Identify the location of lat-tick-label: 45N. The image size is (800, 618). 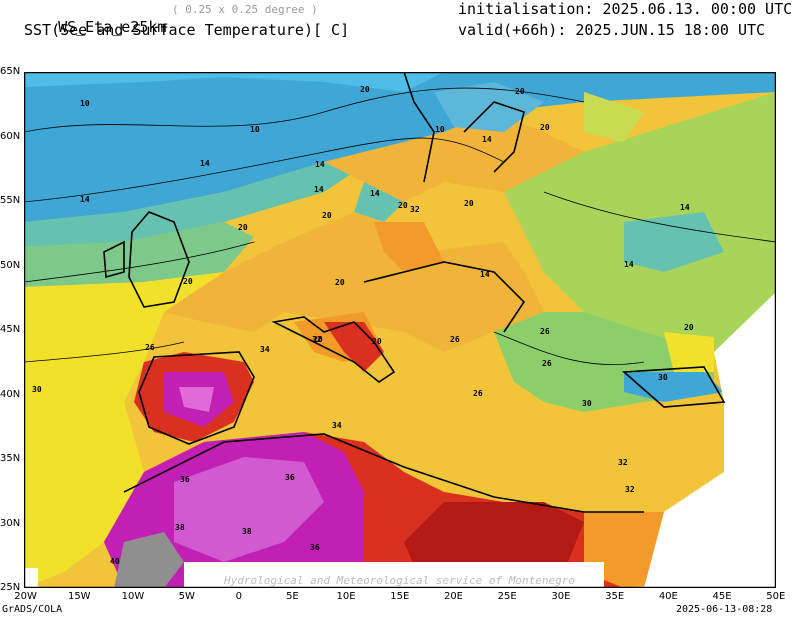
(10, 329).